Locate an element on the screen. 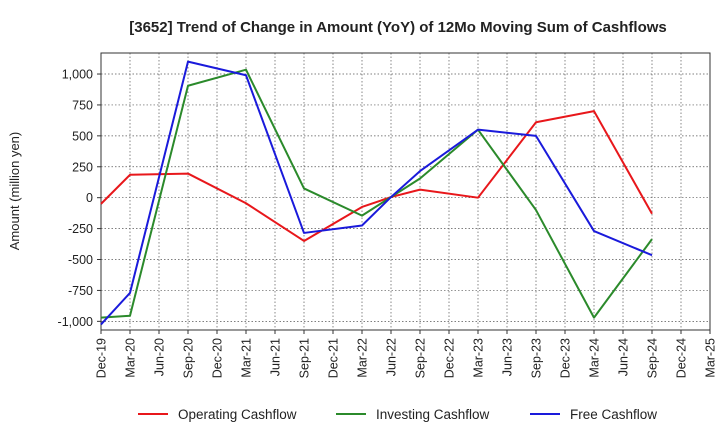 The width and height of the screenshot is (720, 445). y-tick-label: -750 is located at coordinates (80, 291).